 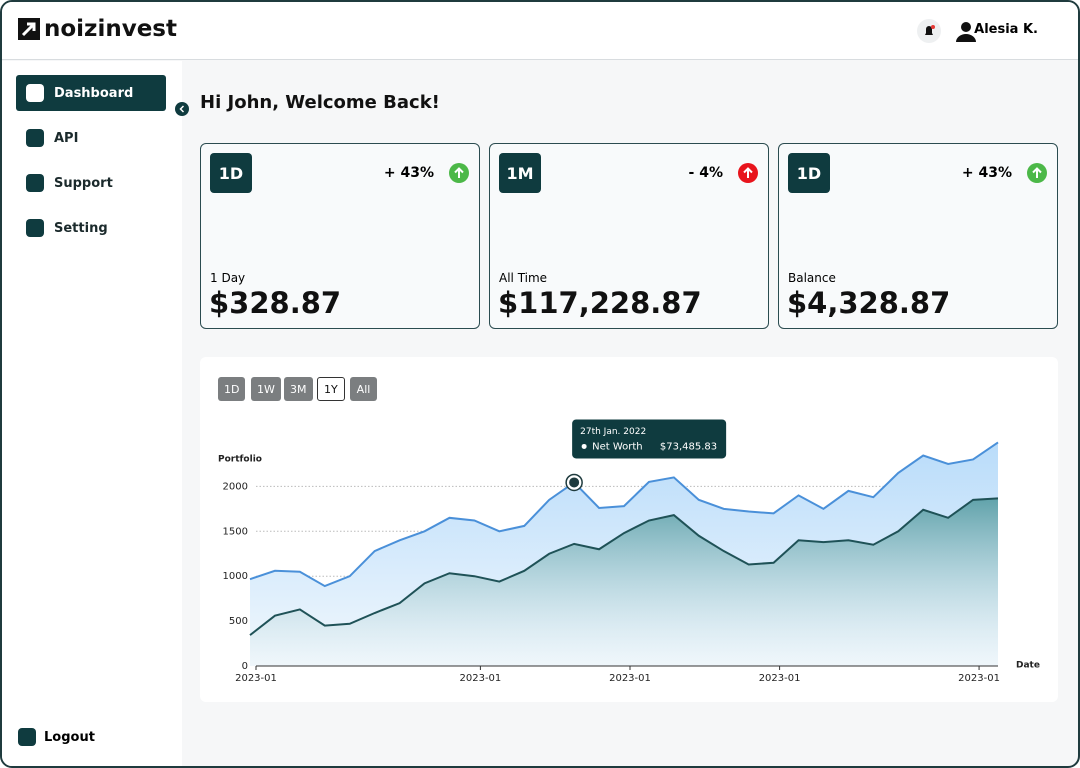 I want to click on nav-item: Dashboard, so click(x=91, y=93).